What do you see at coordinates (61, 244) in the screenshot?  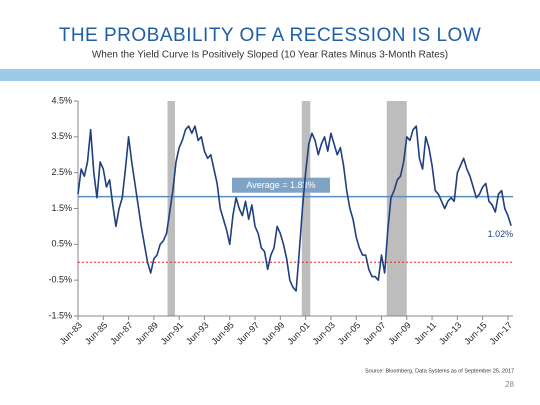 I see `y-tick-label: 0.5%` at bounding box center [61, 244].